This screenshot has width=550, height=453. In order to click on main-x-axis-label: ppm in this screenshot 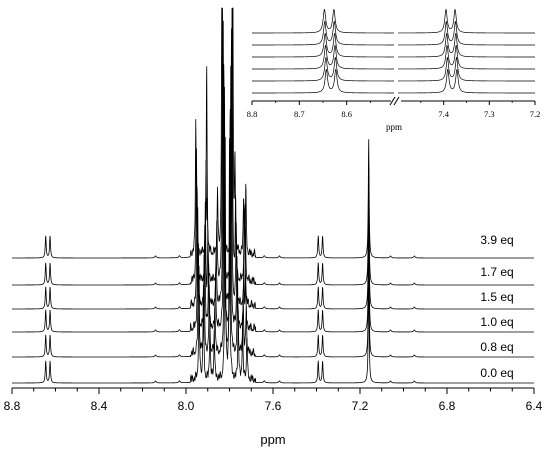, I will do `click(272, 439)`.